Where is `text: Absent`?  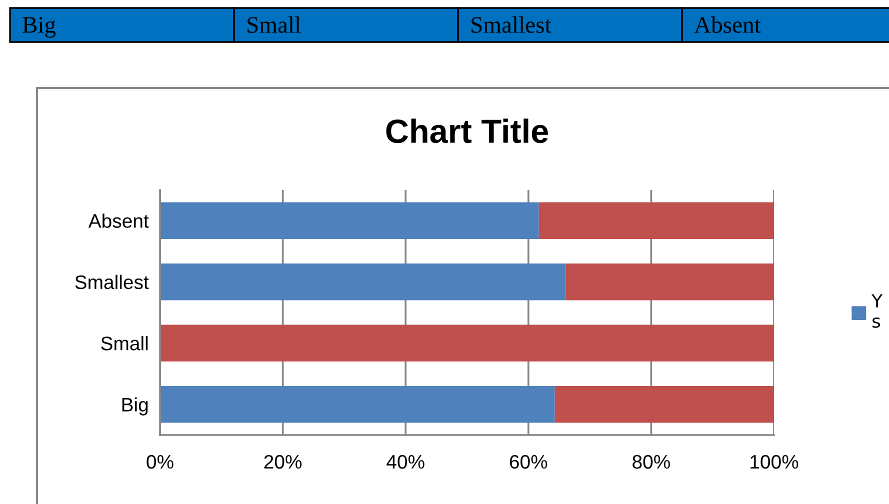 text: Absent is located at coordinates (727, 24).